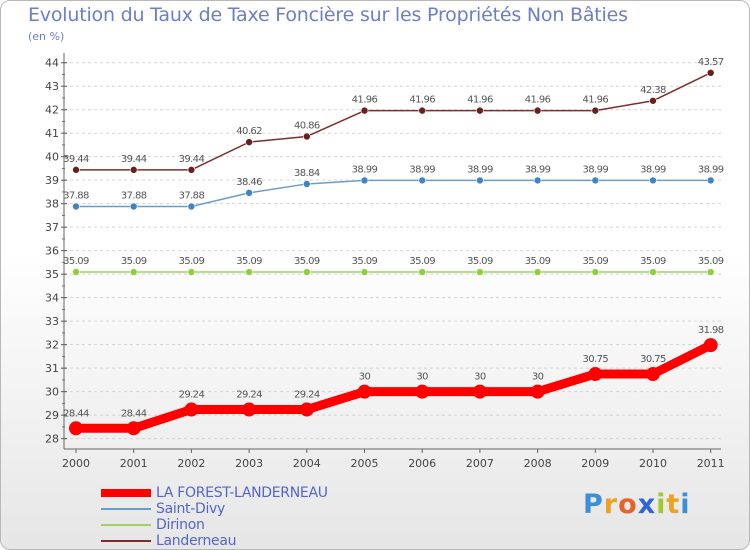  I want to click on y-tick-label: 34, so click(52, 298).